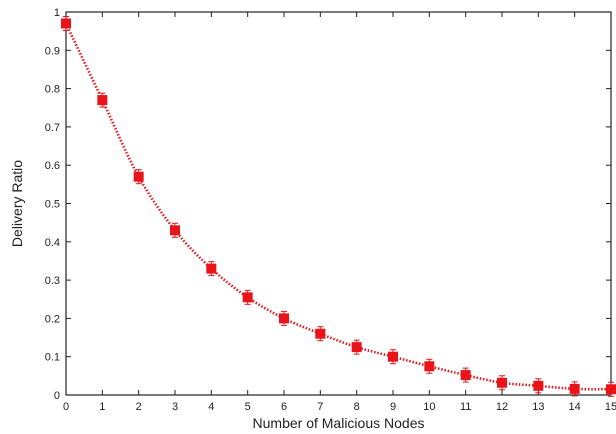  What do you see at coordinates (52, 166) in the screenshot?
I see `y-tick-label: 0.6` at bounding box center [52, 166].